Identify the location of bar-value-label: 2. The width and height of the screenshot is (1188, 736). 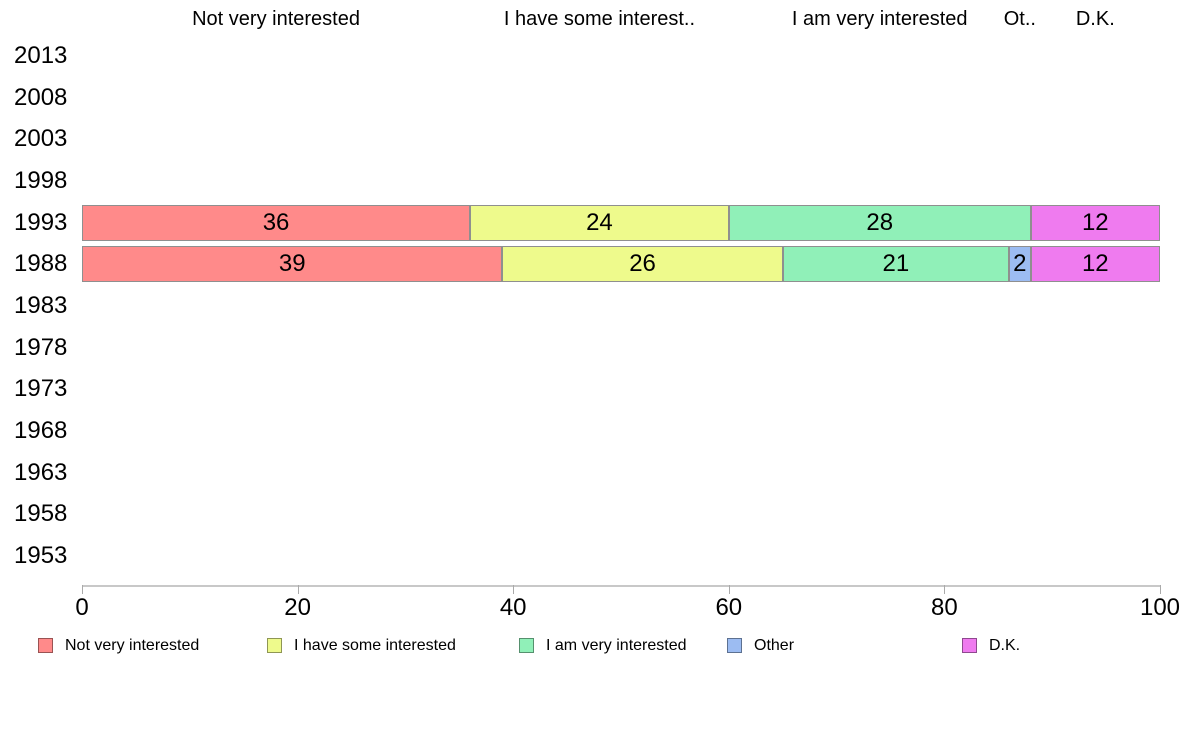
(1020, 264).